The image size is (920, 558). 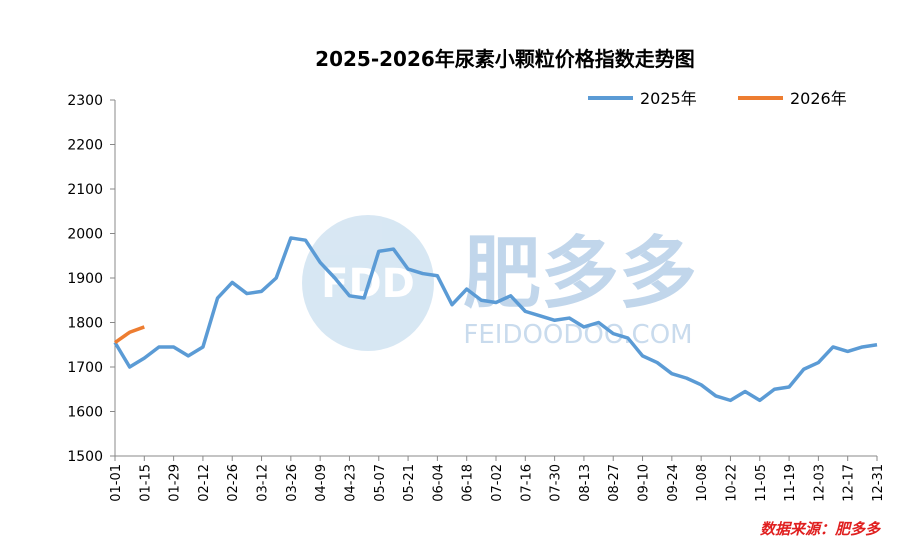 I want to click on x-tick-label: 02-12, so click(x=204, y=483).